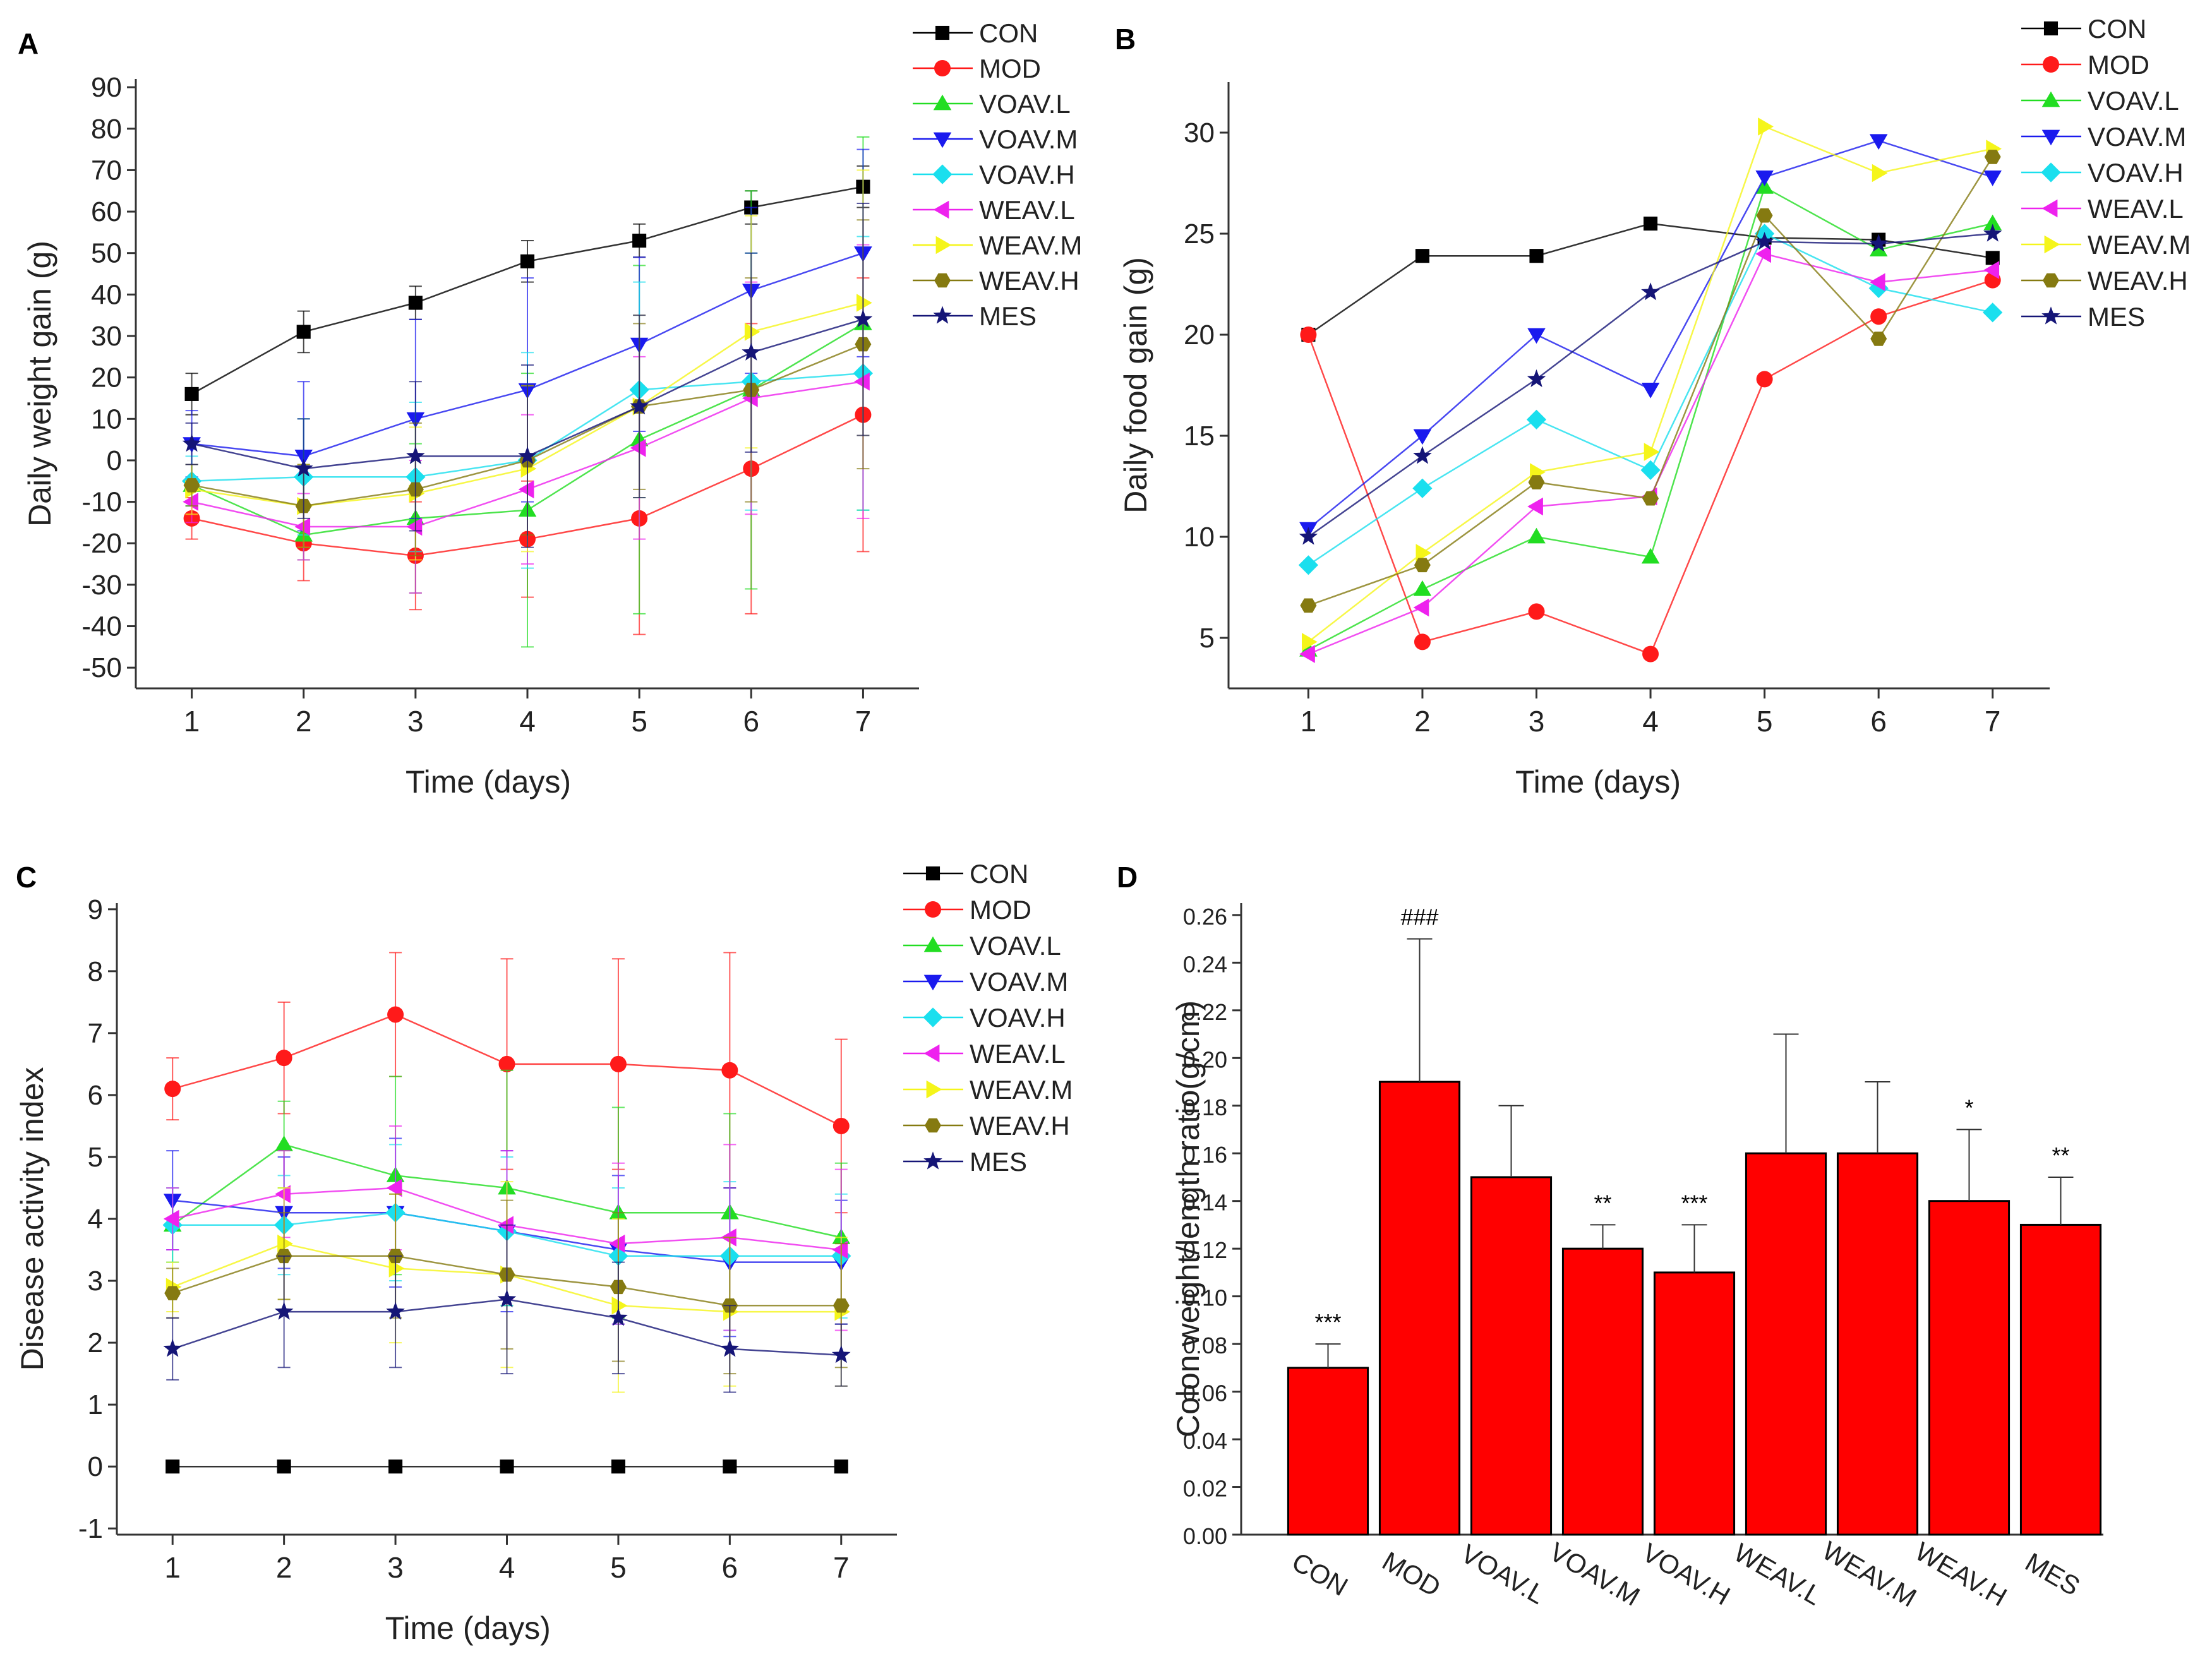 This screenshot has height=1654, width=2212. What do you see at coordinates (1594, 1574) in the screenshot?
I see `x-tick-label: VOAV.M` at bounding box center [1594, 1574].